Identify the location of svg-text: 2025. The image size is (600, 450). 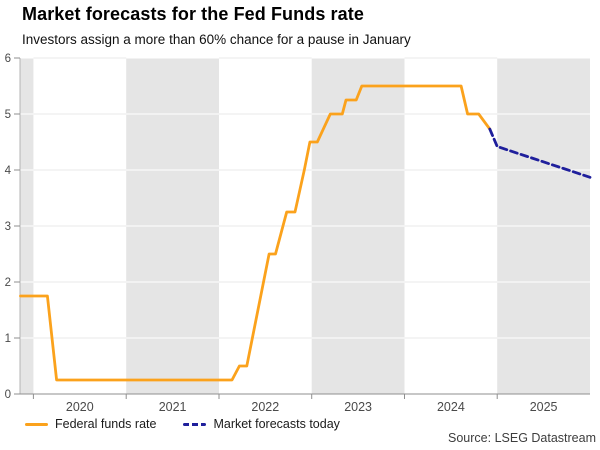
(544, 407).